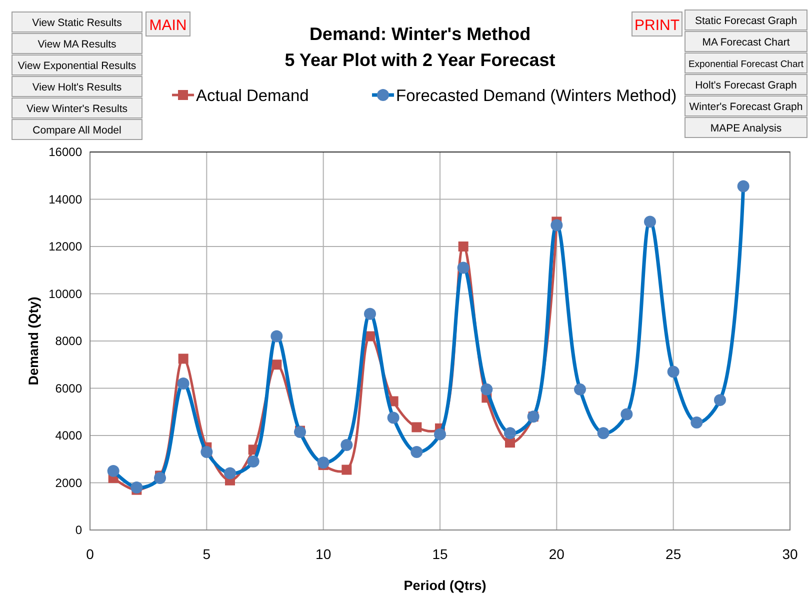 This screenshot has width=809, height=596. What do you see at coordinates (77, 66) in the screenshot?
I see `text: View Exponential Results` at bounding box center [77, 66].